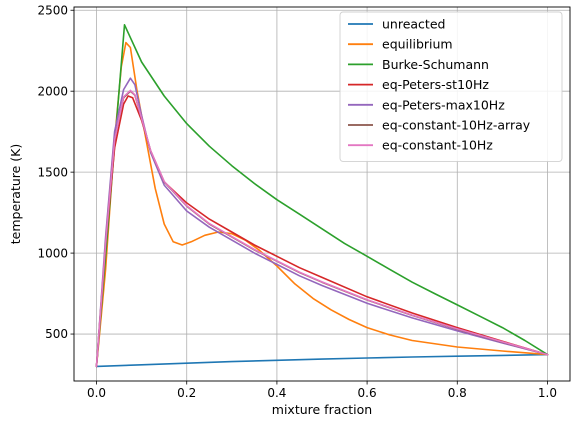 The height and width of the screenshot is (435, 580). What do you see at coordinates (15, 194) in the screenshot?
I see `y-axis-label: temperature (K)` at bounding box center [15, 194].